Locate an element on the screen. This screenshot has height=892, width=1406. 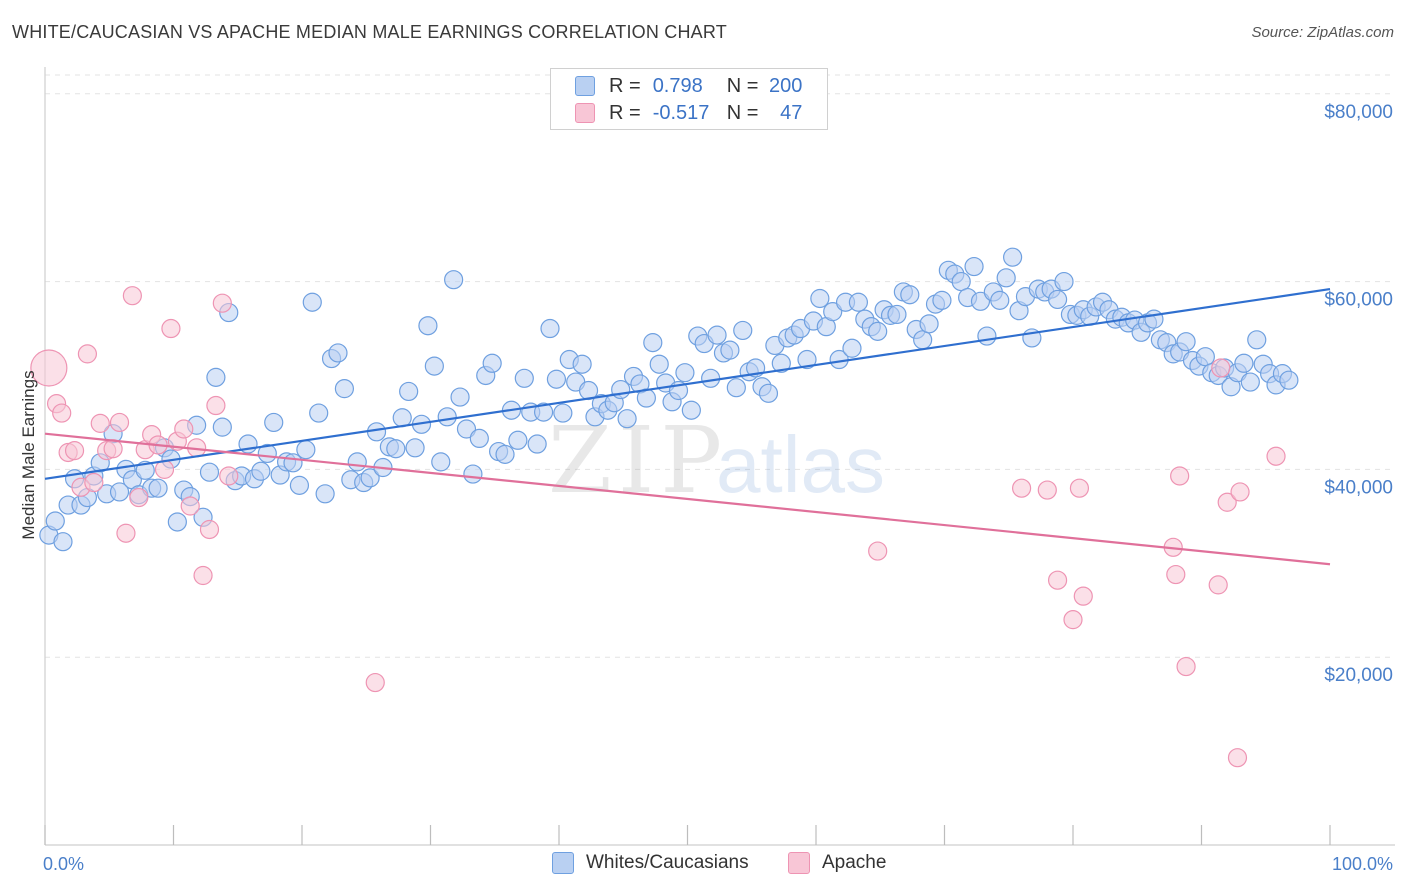
y-tick-label: $80,000 is located at coordinates (1358, 112).